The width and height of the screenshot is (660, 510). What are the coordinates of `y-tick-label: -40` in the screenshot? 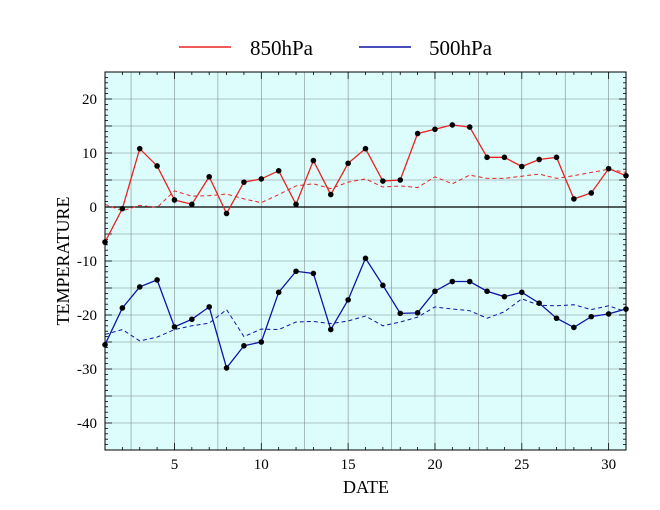 It's located at (87, 424).